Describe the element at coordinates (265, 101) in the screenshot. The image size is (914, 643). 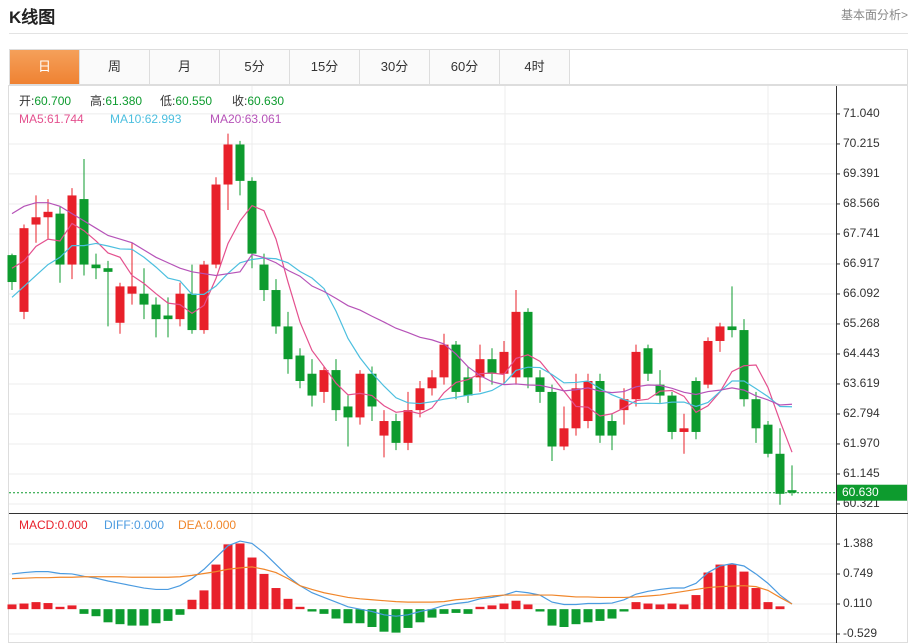
I see `quote-value: 60.630` at that location.